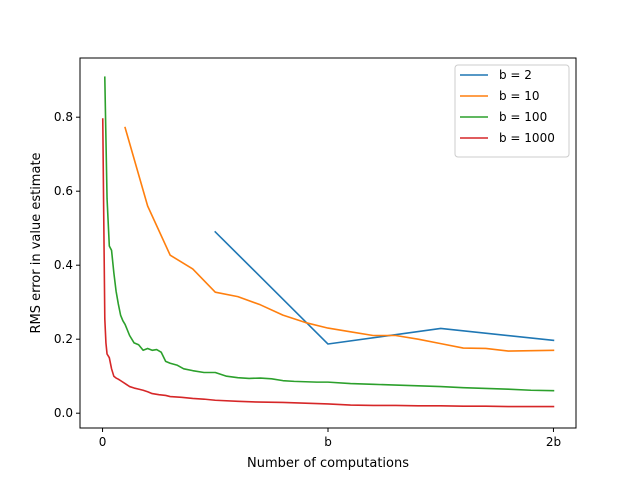  Describe the element at coordinates (515, 75) in the screenshot. I see `legend-label-0: b = 2` at that location.